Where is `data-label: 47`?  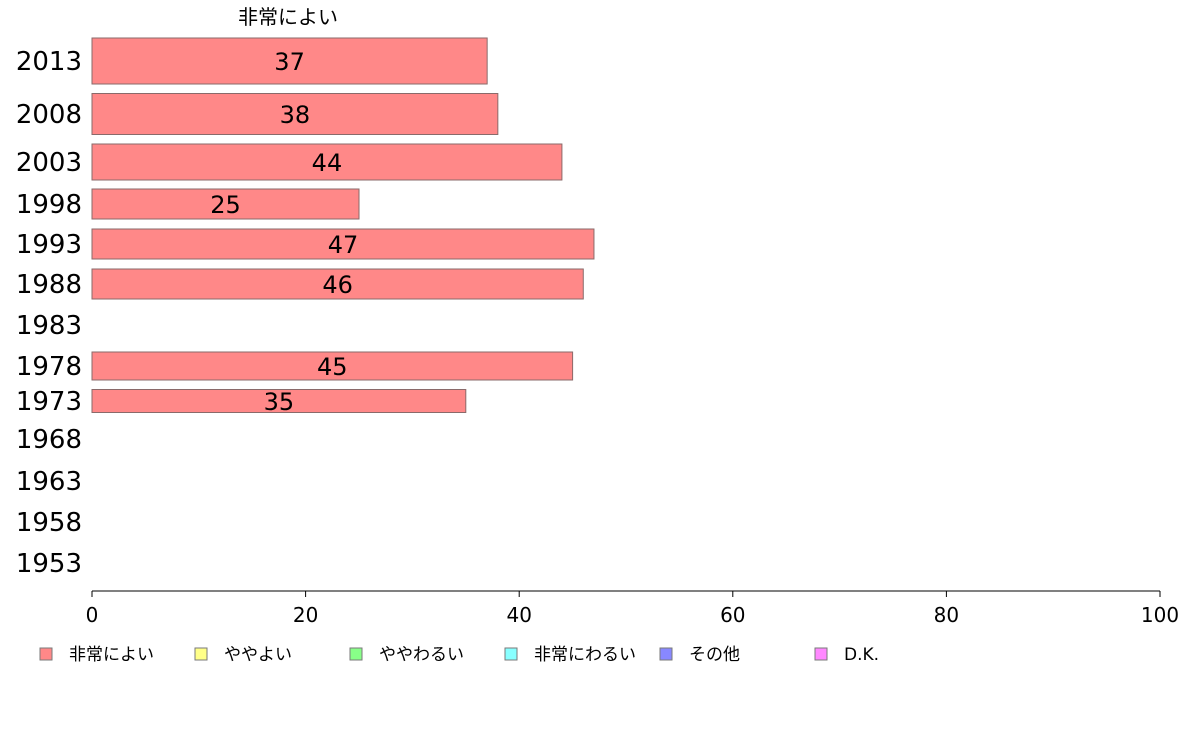
data-label: 47 is located at coordinates (343, 245).